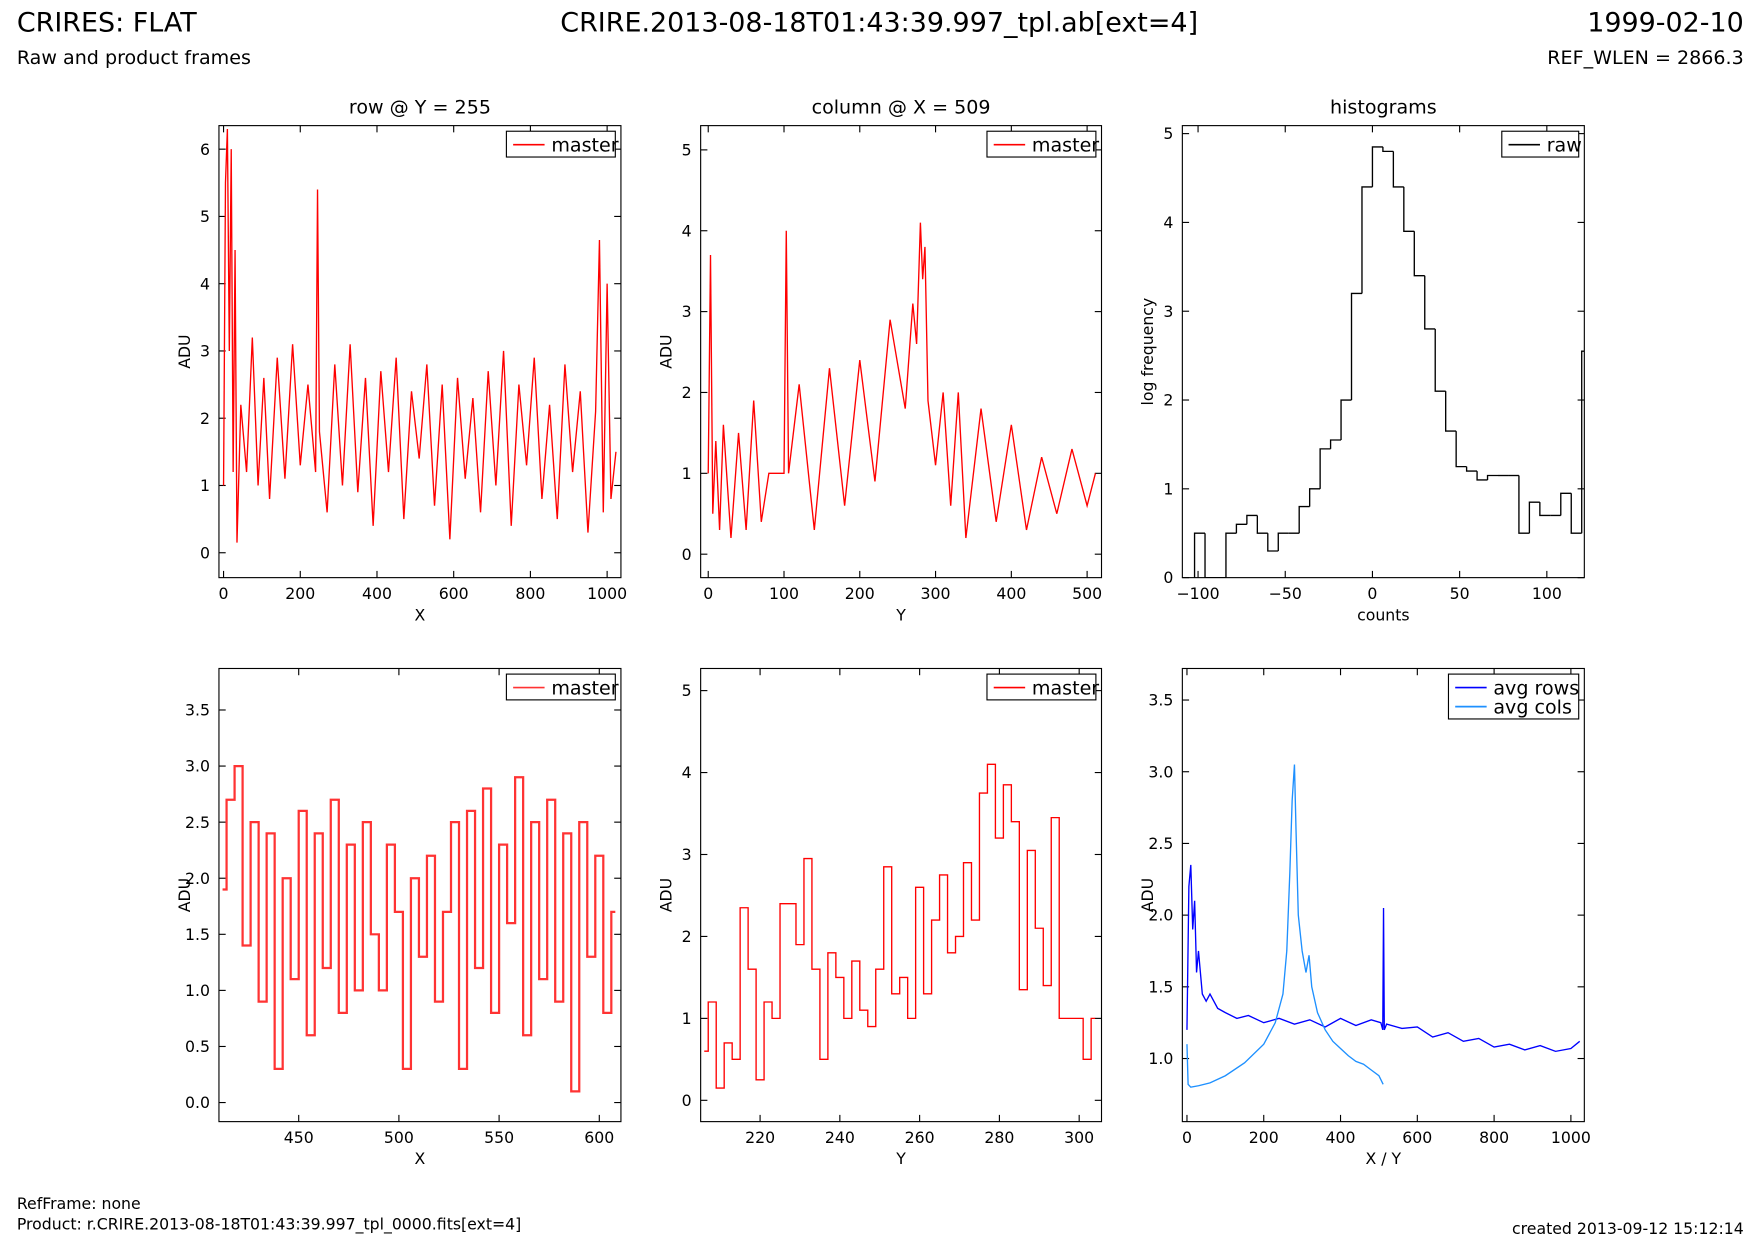 This screenshot has height=1245, width=1755. What do you see at coordinates (1197, 593) in the screenshot?
I see `x-tick-label: −100` at bounding box center [1197, 593].